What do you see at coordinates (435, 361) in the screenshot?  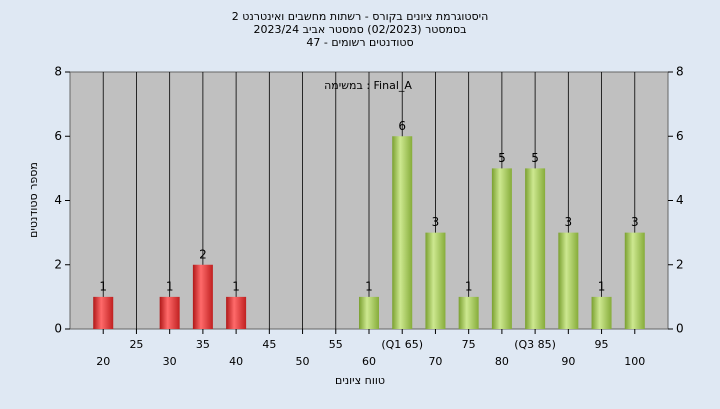 I see `x-tick-label: 70` at bounding box center [435, 361].